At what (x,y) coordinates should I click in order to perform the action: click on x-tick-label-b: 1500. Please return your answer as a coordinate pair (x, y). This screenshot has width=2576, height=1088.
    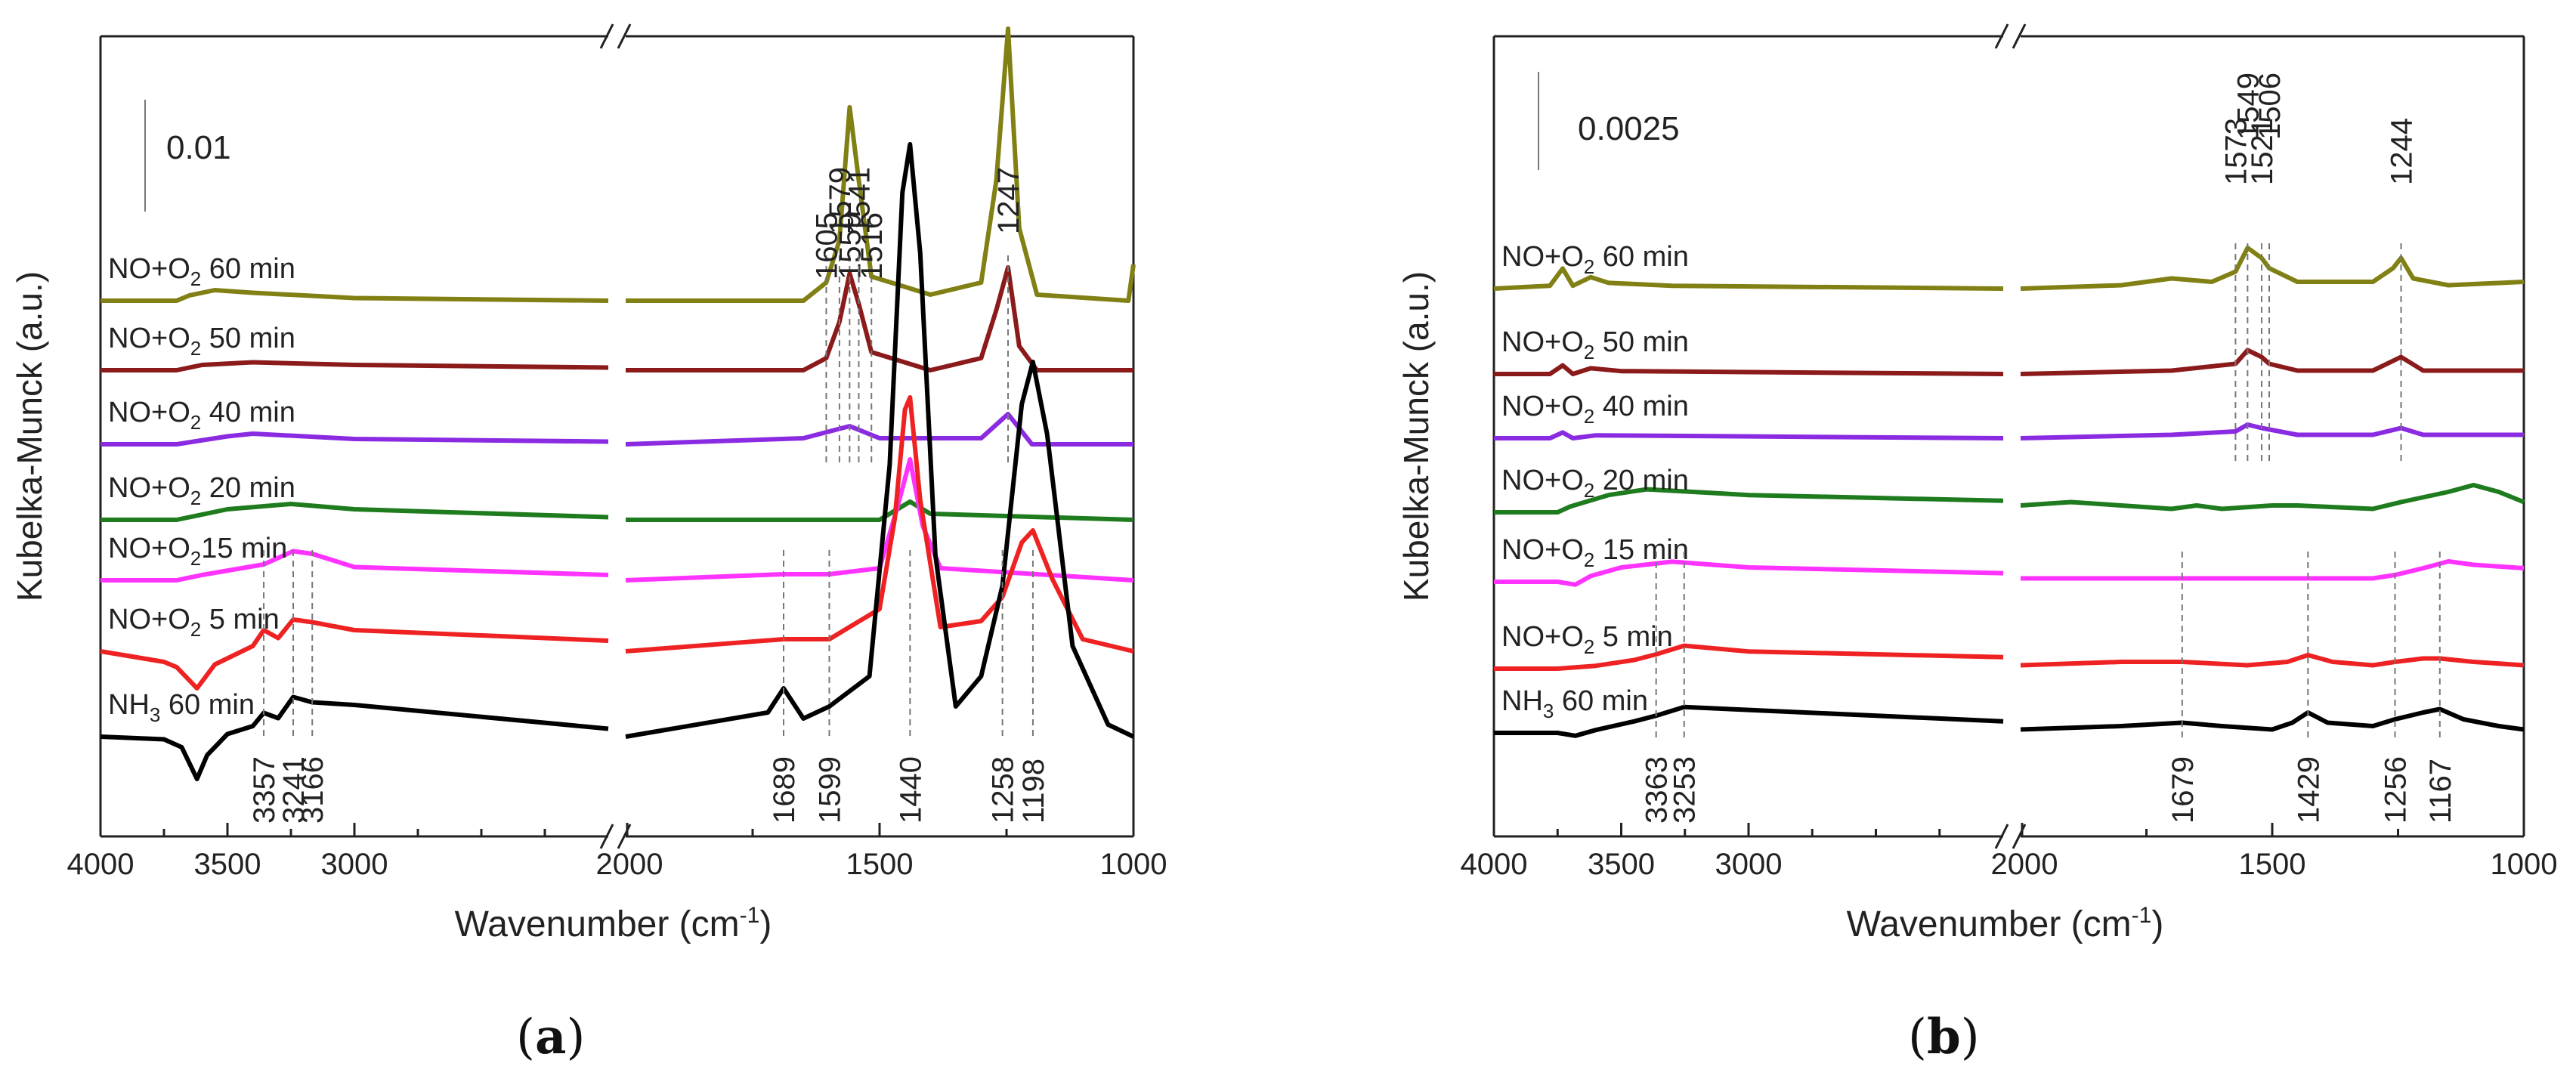
    Looking at the image, I should click on (2272, 864).